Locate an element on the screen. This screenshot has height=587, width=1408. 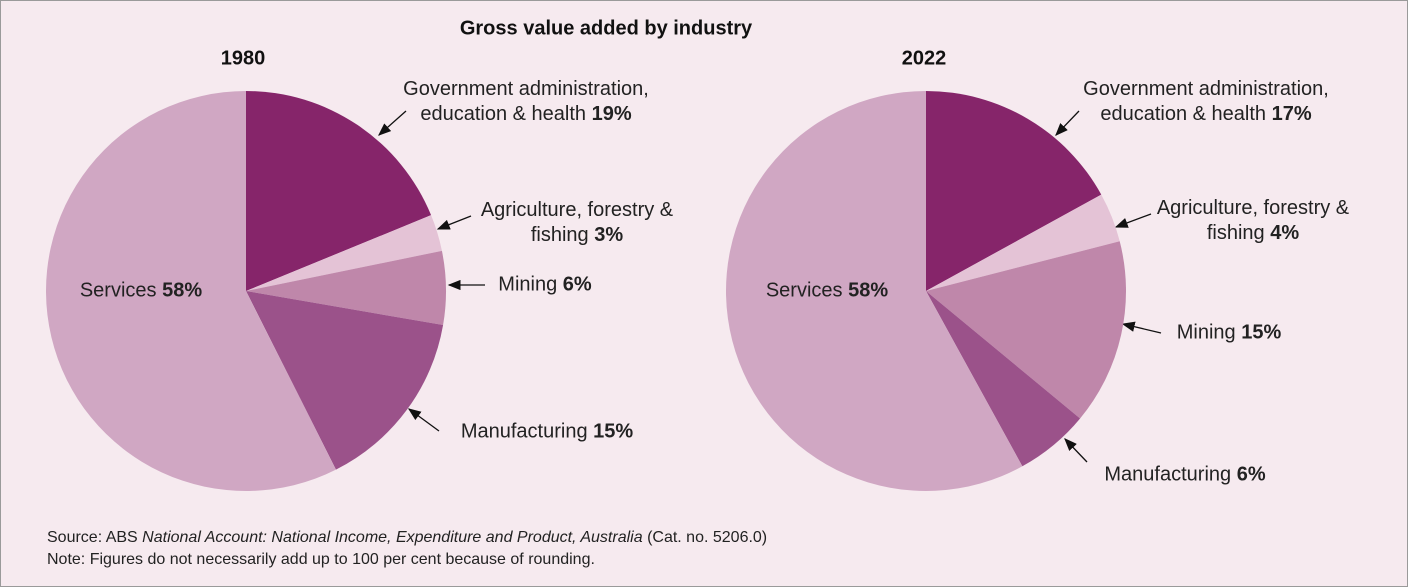
slice-label: Manufacturing 6% is located at coordinates (1185, 475).